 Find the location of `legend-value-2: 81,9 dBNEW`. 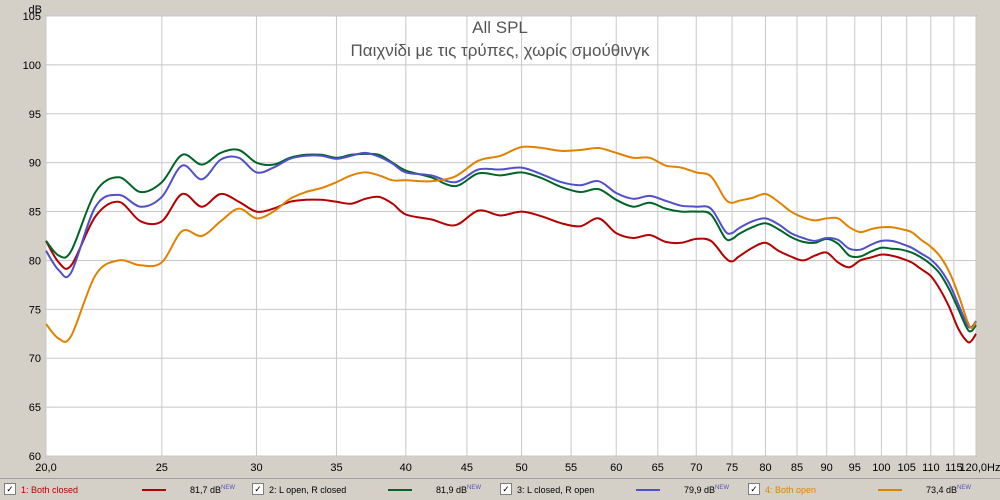

legend-value-2: 81,9 dBNEW is located at coordinates (459, 490).